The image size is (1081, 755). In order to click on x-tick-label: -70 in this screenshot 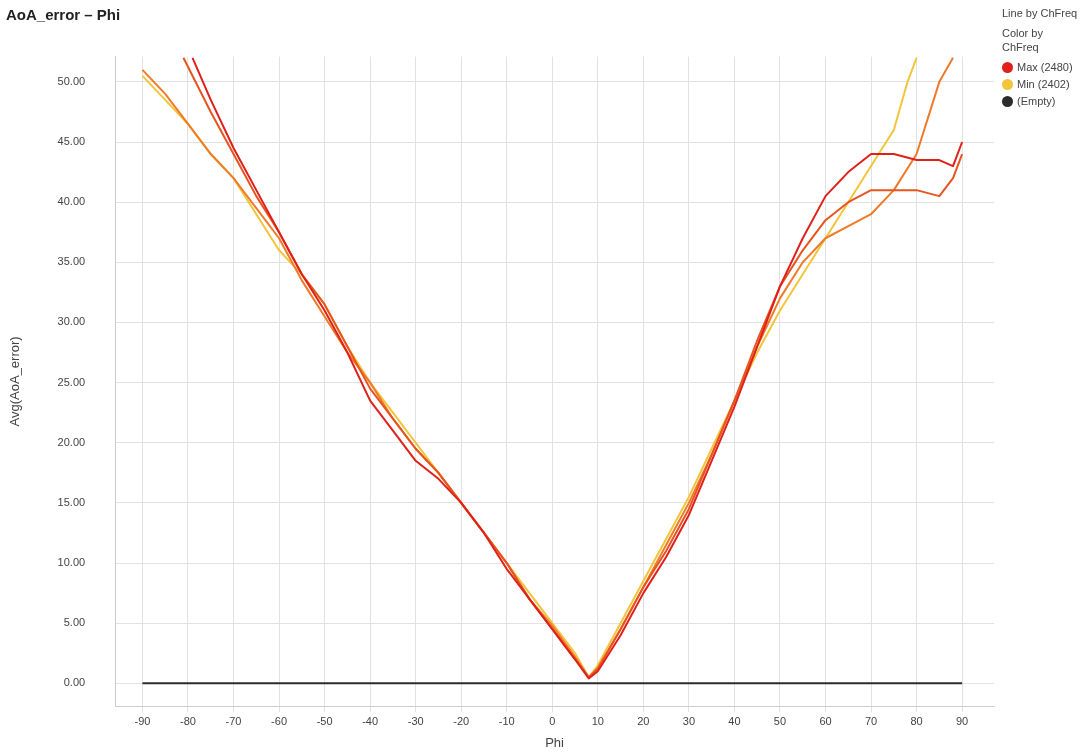, I will do `click(233, 720)`.